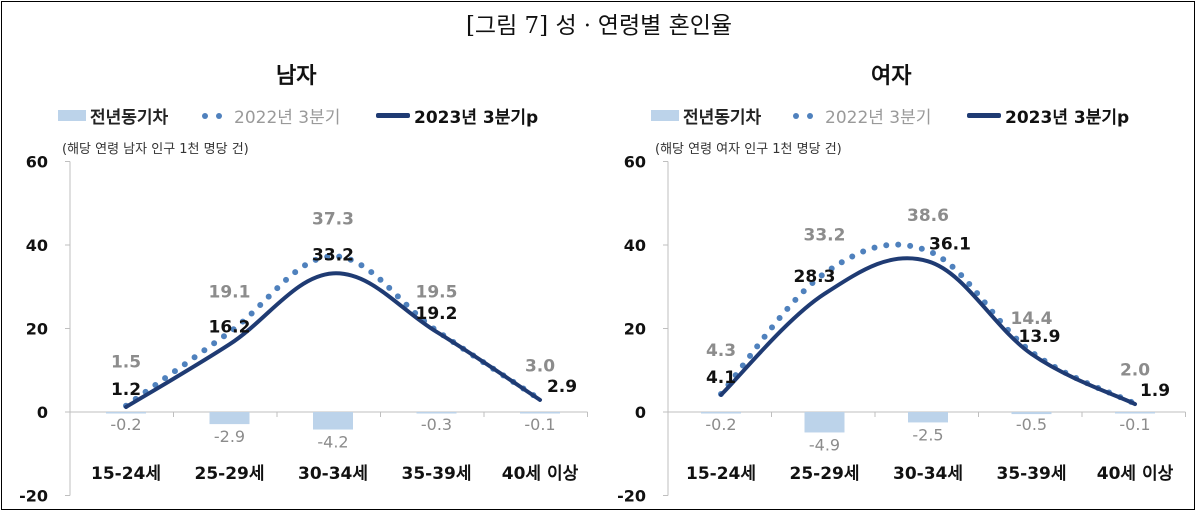  I want to click on panel-title: 여자, so click(891, 76).